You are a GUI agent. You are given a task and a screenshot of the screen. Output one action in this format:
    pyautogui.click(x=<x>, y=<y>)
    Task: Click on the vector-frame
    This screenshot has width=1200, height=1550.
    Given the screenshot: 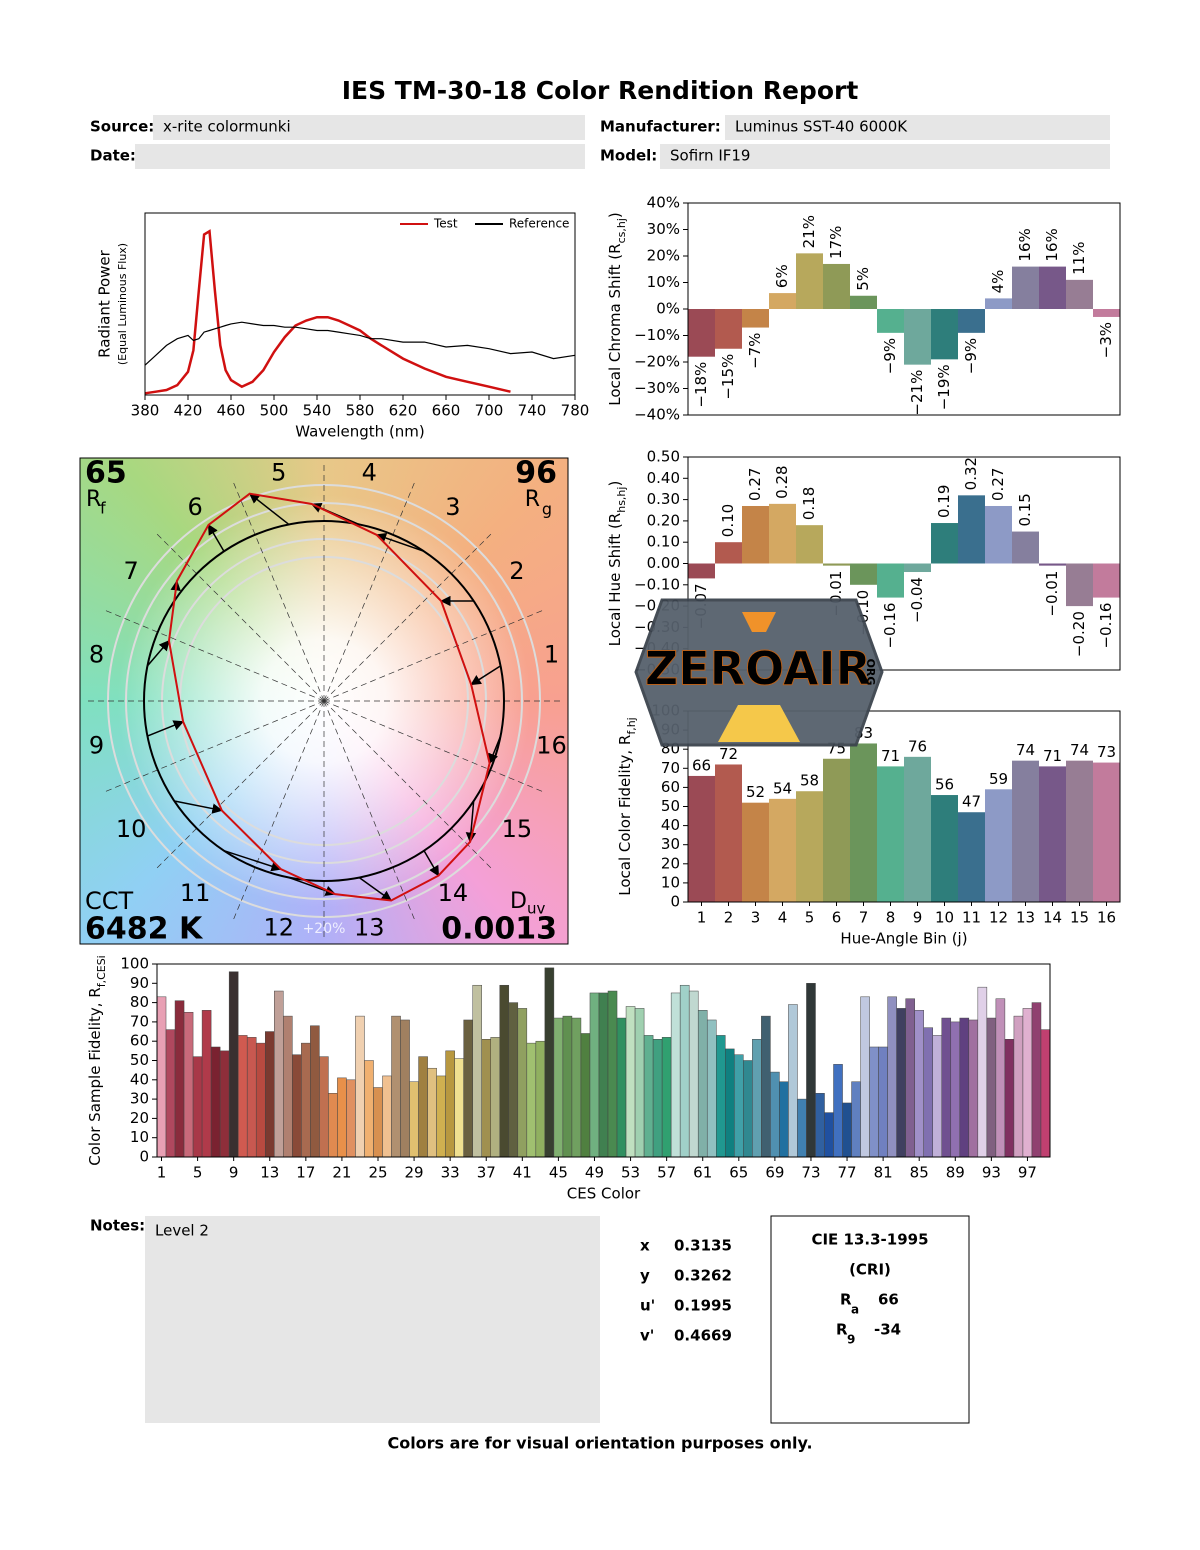 What is the action you would take?
    pyautogui.click(x=324, y=701)
    